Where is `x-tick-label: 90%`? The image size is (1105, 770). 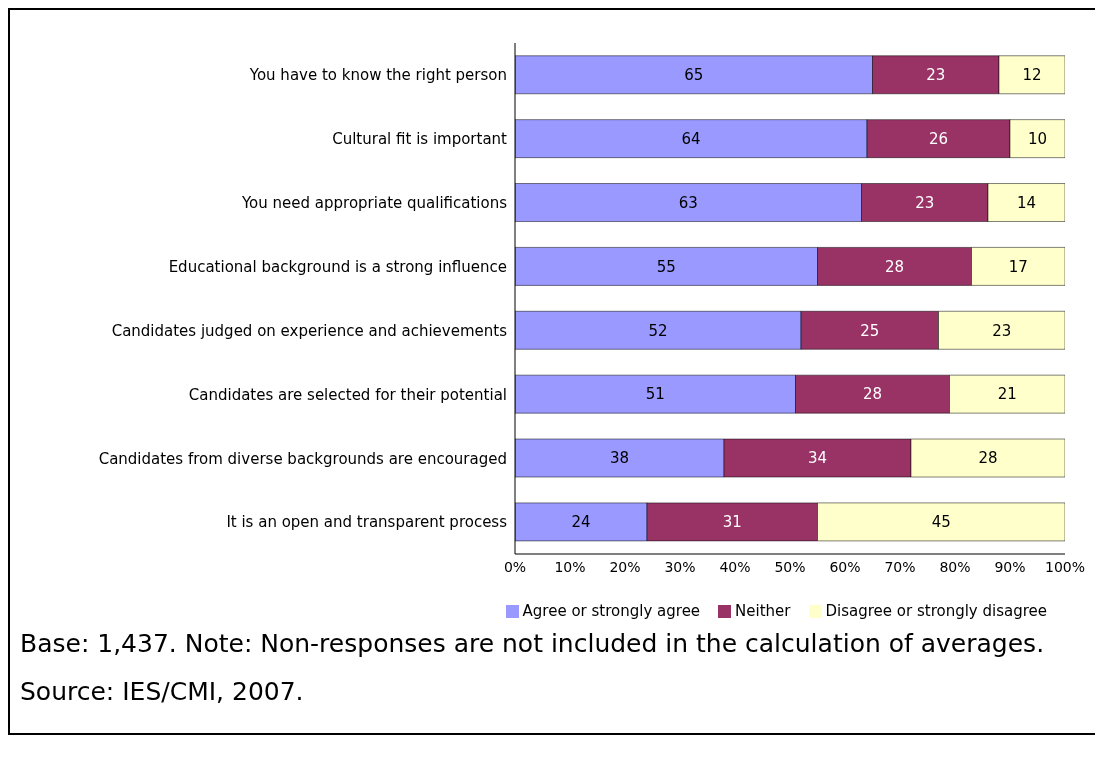
x-tick-label: 90% is located at coordinates (1010, 566).